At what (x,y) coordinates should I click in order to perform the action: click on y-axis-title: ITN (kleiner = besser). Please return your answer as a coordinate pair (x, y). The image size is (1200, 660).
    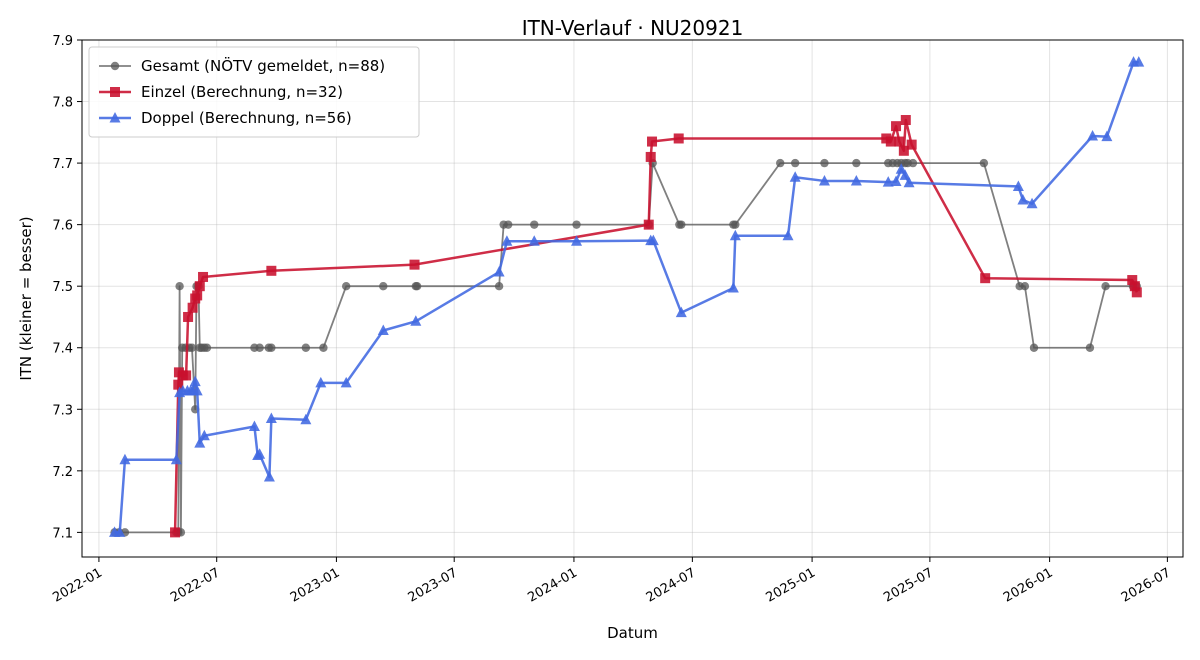
    Looking at the image, I should click on (26, 298).